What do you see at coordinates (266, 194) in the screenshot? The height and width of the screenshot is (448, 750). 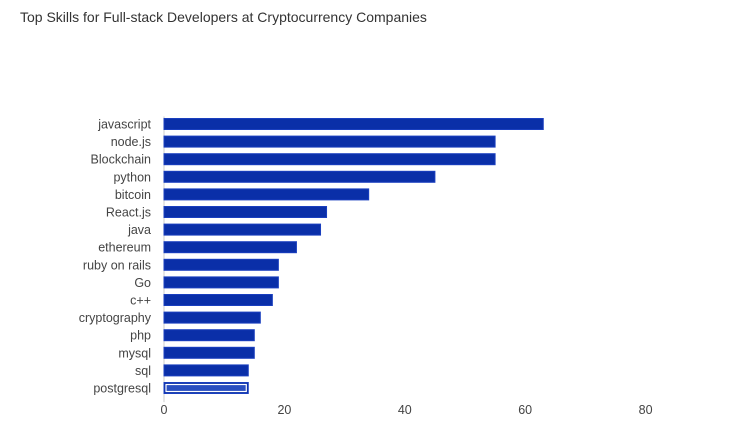 I see `bar-bitcoin` at bounding box center [266, 194].